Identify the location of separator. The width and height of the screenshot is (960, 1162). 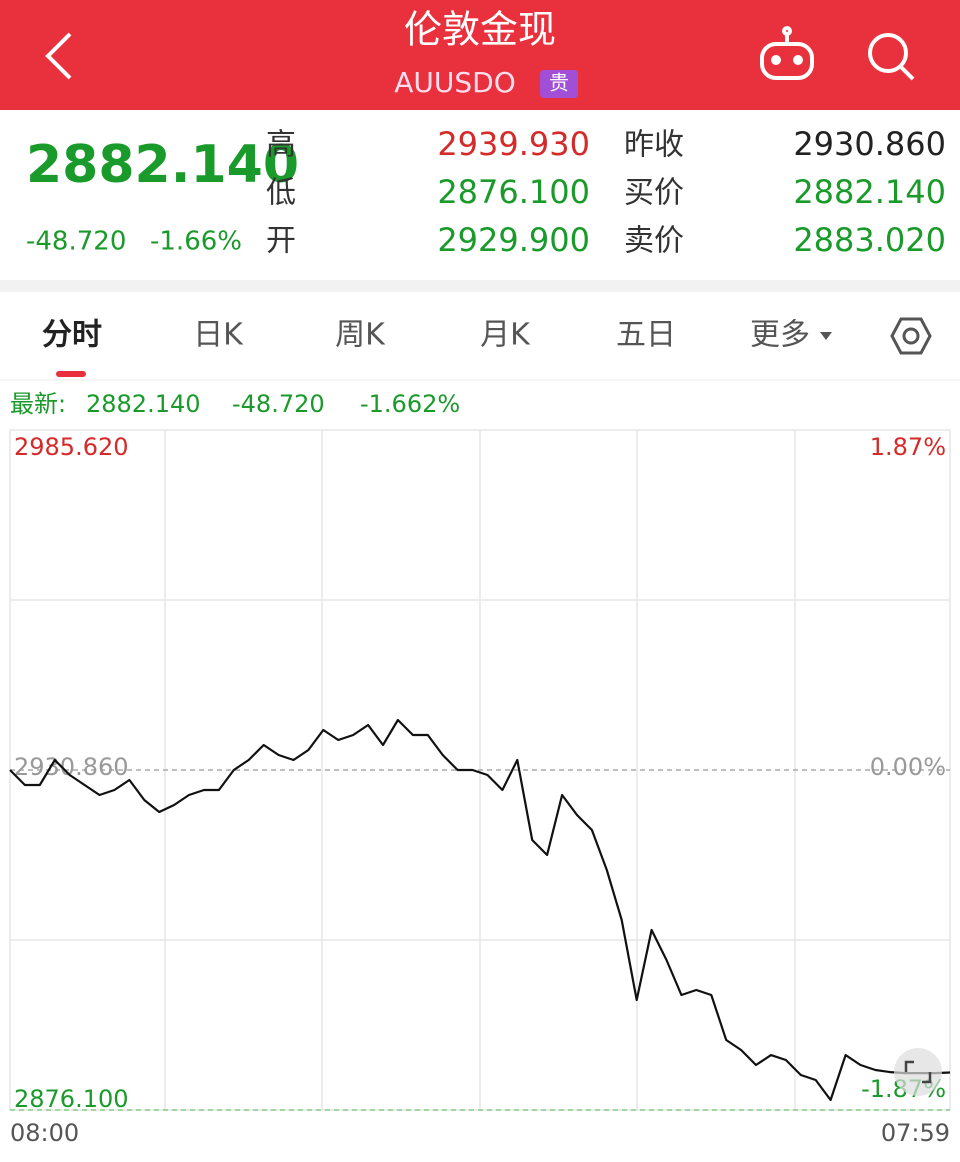
(480, 286).